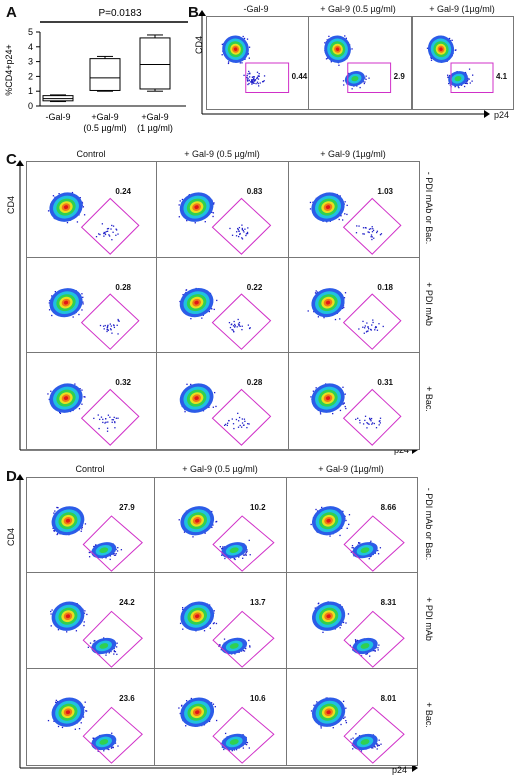 The height and width of the screenshot is (778, 520). What do you see at coordinates (385, 382) in the screenshot?
I see `gate-value: 0.31` at bounding box center [385, 382].